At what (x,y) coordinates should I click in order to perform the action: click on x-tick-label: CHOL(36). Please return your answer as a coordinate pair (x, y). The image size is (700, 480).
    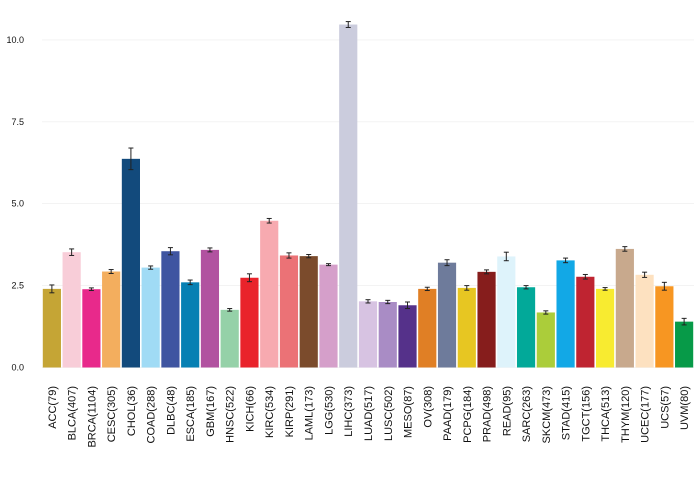
    Looking at the image, I should click on (132, 411).